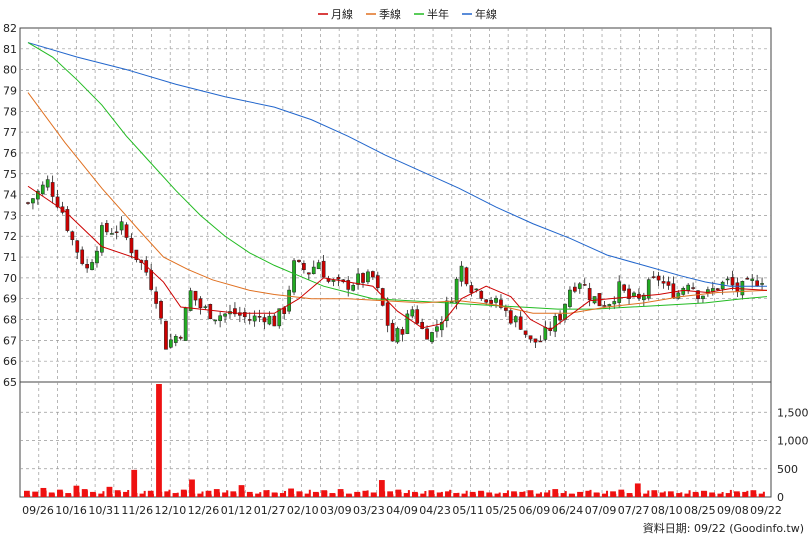 This screenshot has width=808, height=544. What do you see at coordinates (38, 510) in the screenshot?
I see `x-tick-label: 09/26` at bounding box center [38, 510].